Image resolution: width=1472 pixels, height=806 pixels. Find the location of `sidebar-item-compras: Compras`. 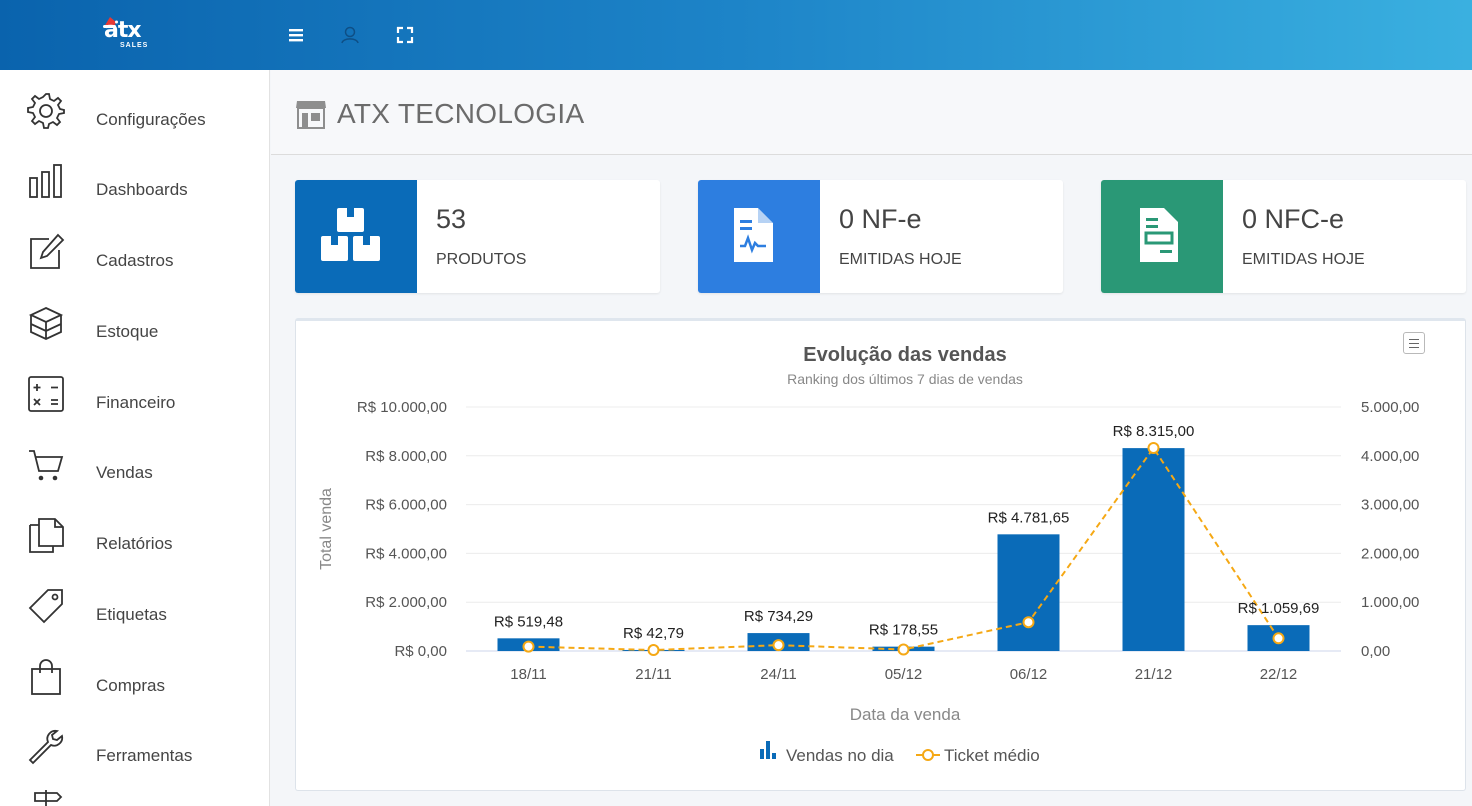

sidebar-item-compras: Compras is located at coordinates (134, 676).